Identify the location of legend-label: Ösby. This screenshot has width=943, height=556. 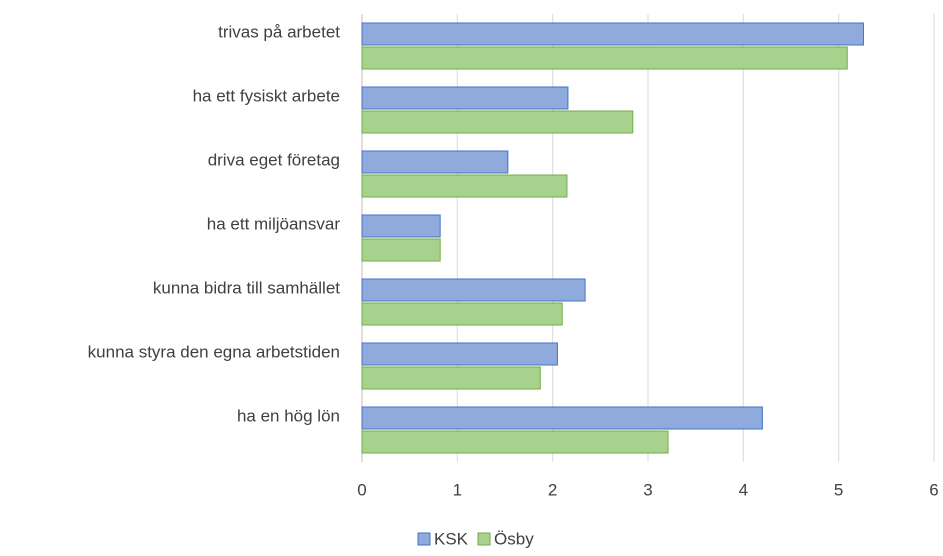
(514, 538).